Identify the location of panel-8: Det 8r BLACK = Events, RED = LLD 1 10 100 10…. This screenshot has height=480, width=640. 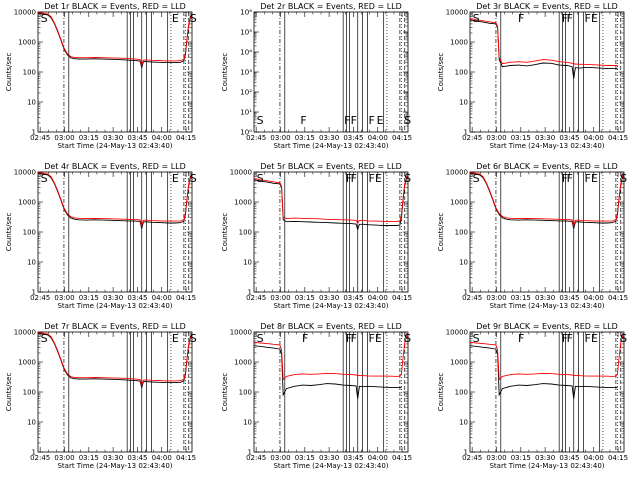
(316, 396).